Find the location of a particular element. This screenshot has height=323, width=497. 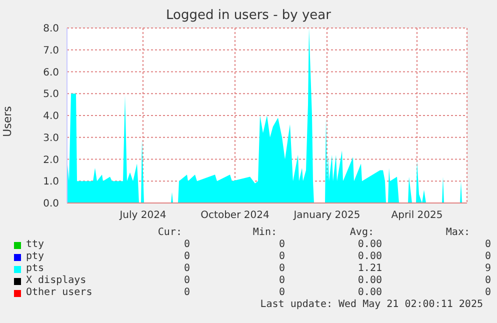

legend-label: X displays is located at coordinates (56, 280).